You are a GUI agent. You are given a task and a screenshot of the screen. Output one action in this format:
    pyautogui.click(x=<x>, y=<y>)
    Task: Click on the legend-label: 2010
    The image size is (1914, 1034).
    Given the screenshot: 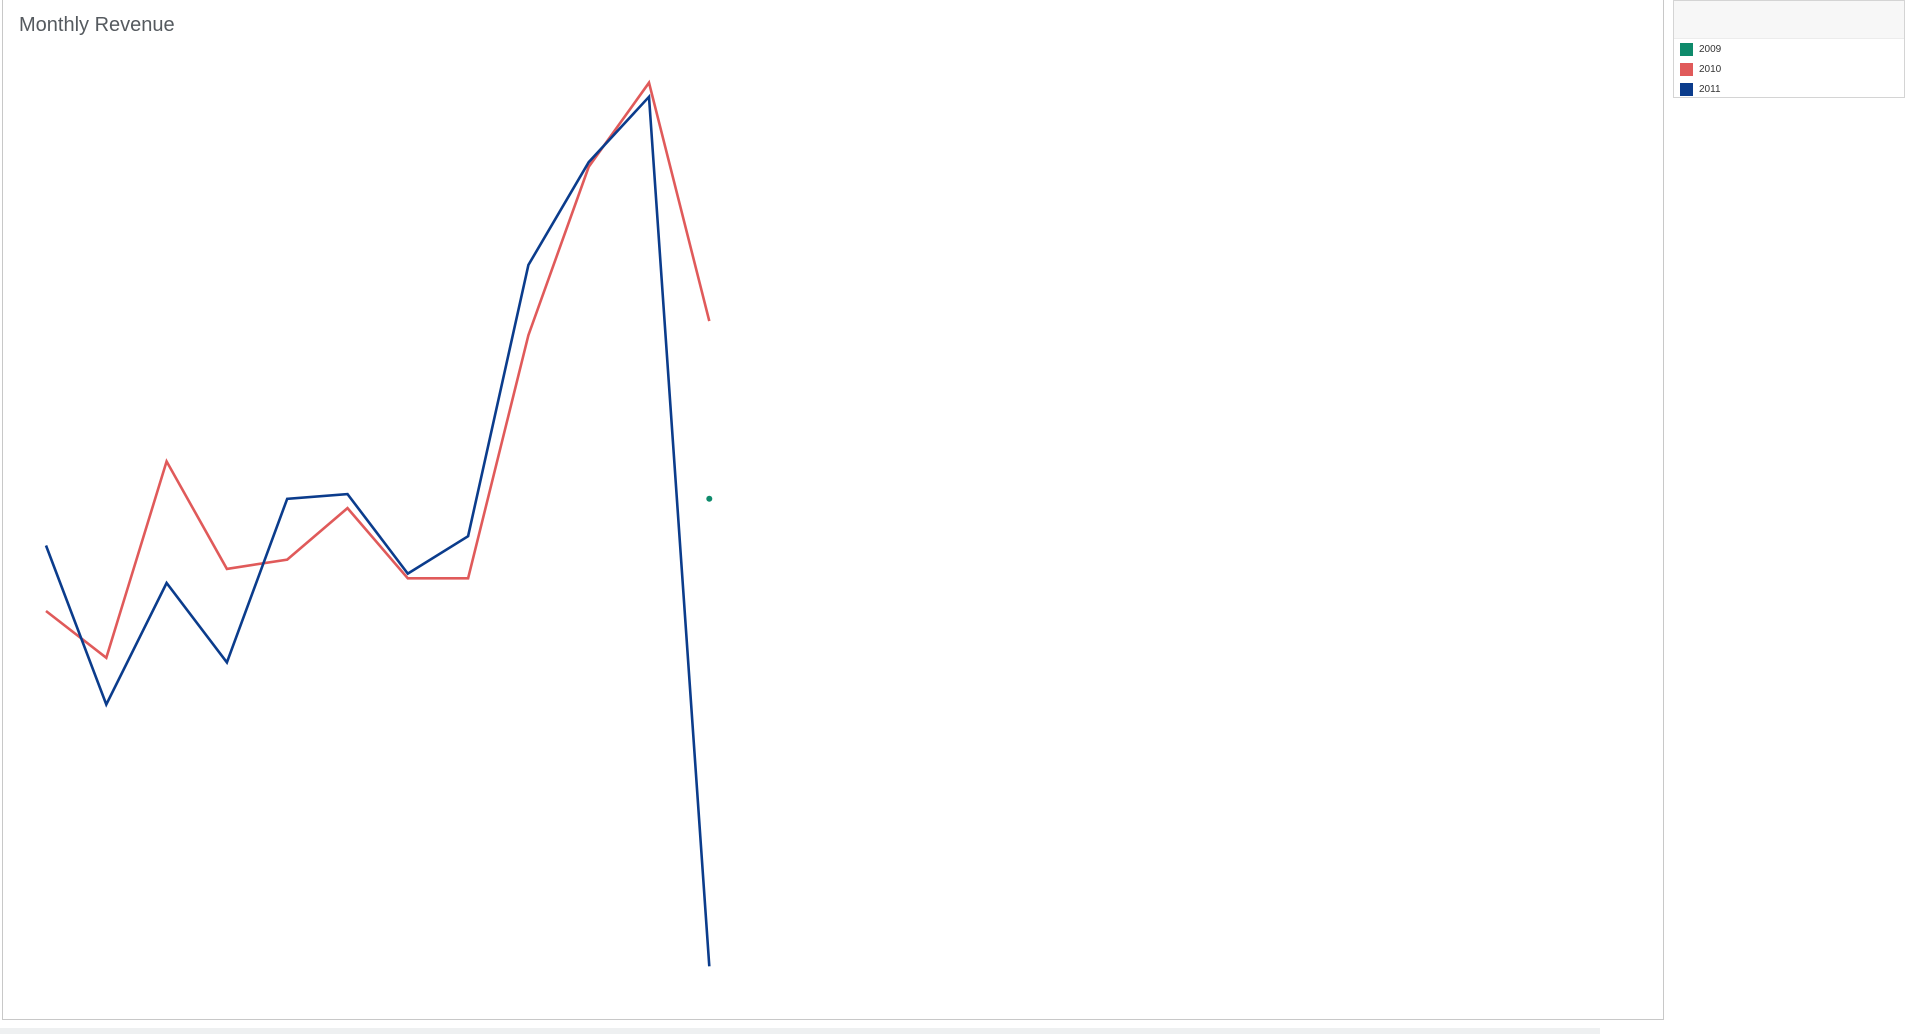 What is the action you would take?
    pyautogui.click(x=1710, y=69)
    